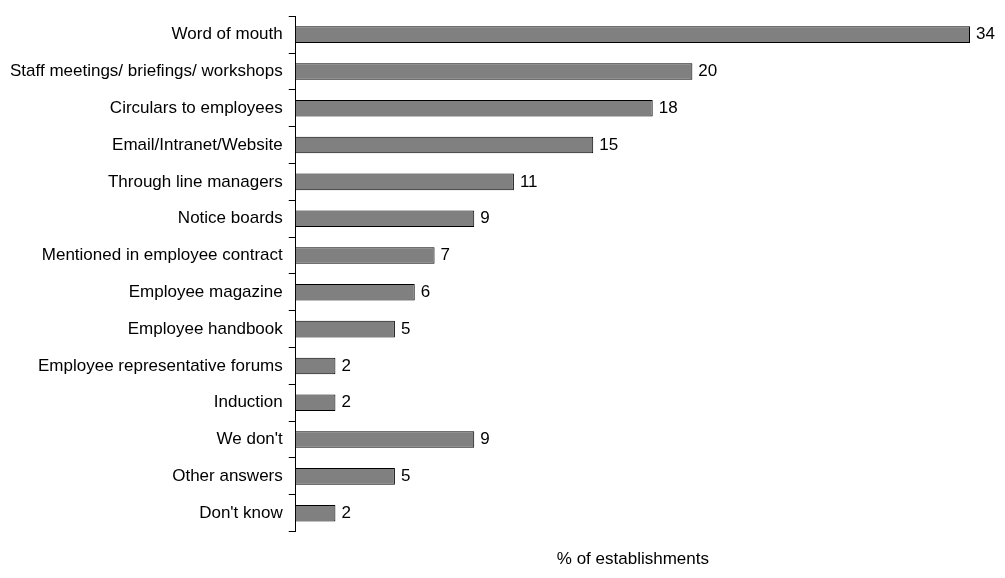 The width and height of the screenshot is (1005, 578). Describe the element at coordinates (985, 34) in the screenshot. I see `data-label: 34` at that location.